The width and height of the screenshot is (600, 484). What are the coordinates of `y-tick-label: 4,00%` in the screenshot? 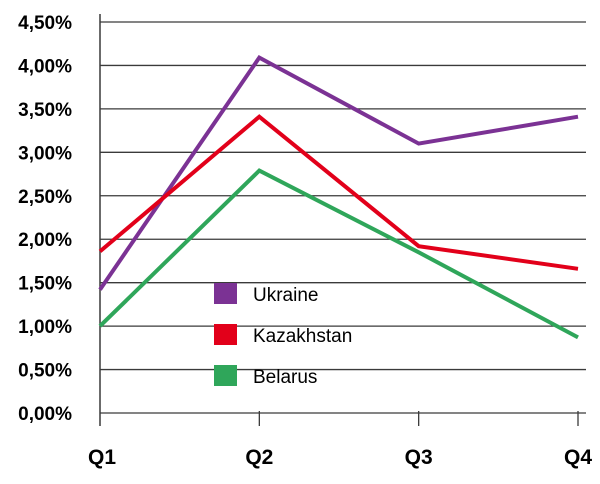 It's located at (45, 66).